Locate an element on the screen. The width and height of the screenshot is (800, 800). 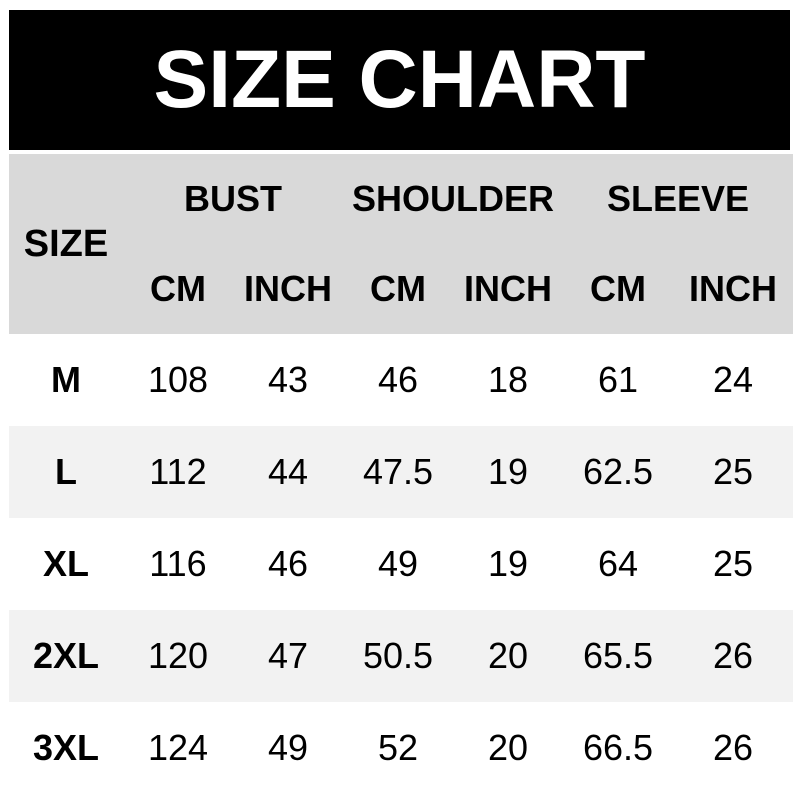
unit-header-bust-cm: CM is located at coordinates (178, 288).